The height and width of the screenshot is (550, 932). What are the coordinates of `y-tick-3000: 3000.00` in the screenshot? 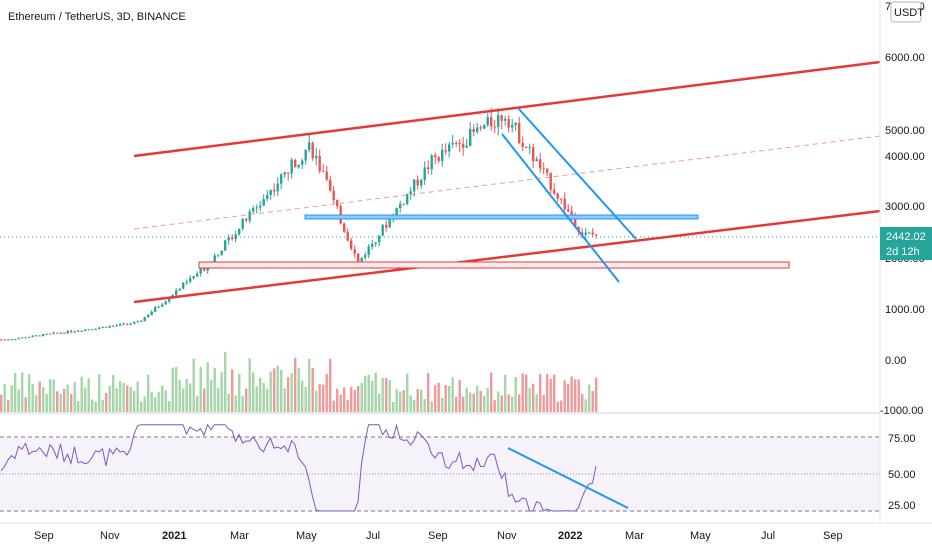 It's located at (905, 207).